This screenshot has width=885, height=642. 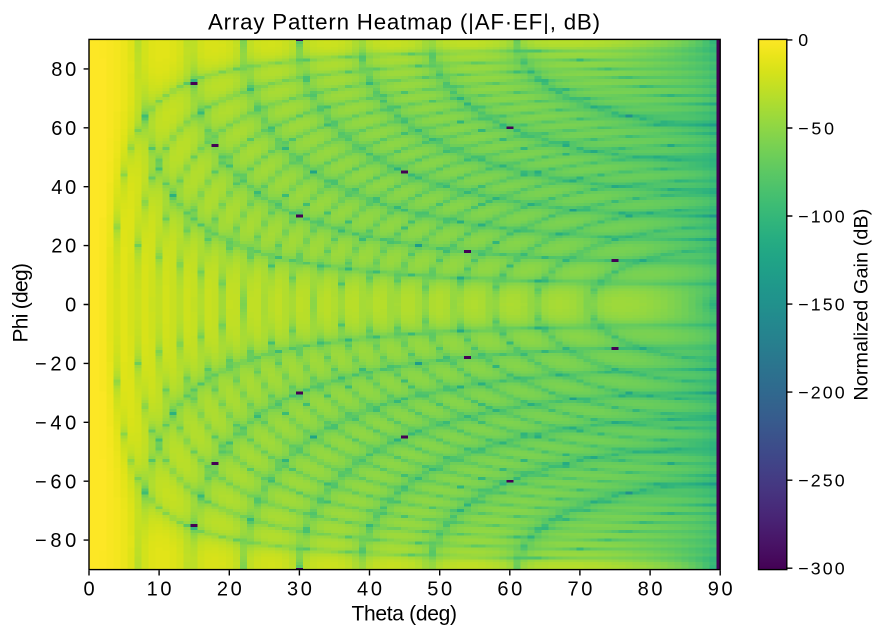 What do you see at coordinates (720, 590) in the screenshot?
I see `svg-text: 90` at bounding box center [720, 590].